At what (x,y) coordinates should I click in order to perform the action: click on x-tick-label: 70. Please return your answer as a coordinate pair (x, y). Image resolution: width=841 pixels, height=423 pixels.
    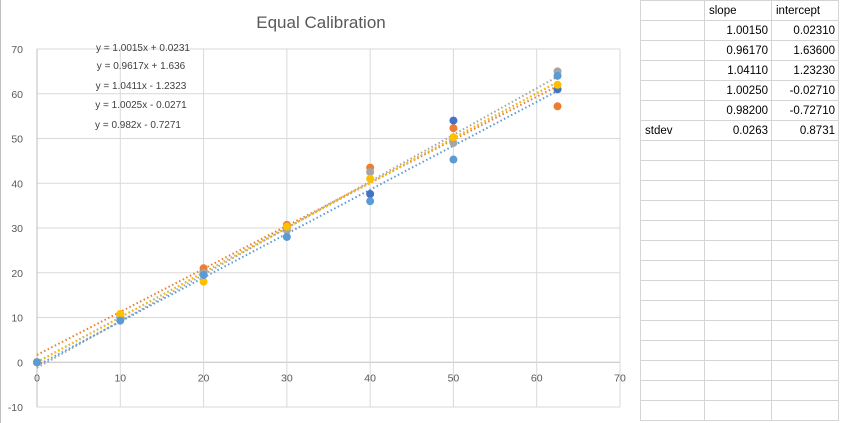
    Looking at the image, I should click on (620, 378).